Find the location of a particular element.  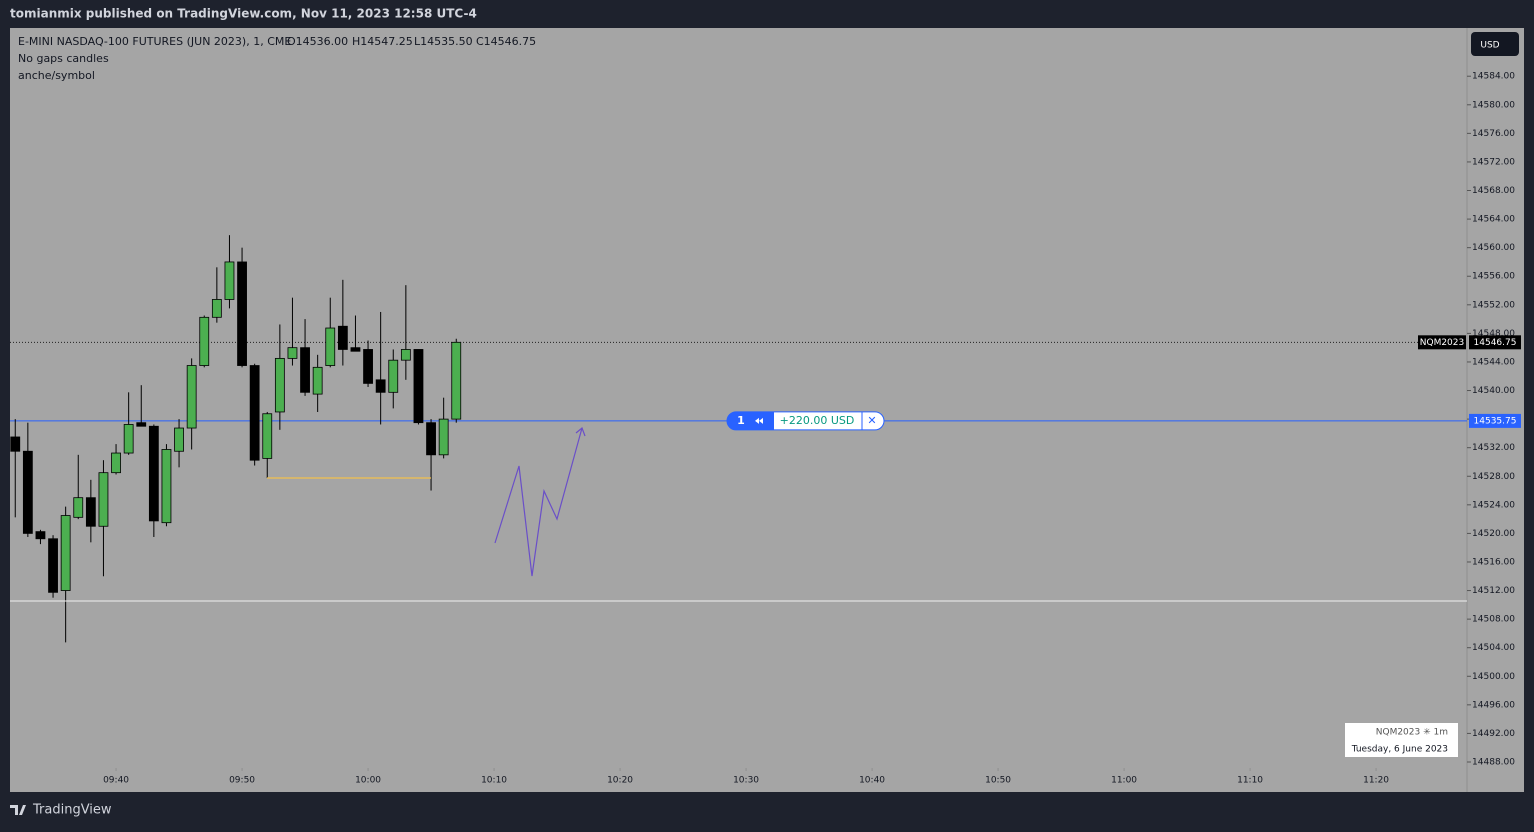

x-tick-label: 09:50 is located at coordinates (242, 781).